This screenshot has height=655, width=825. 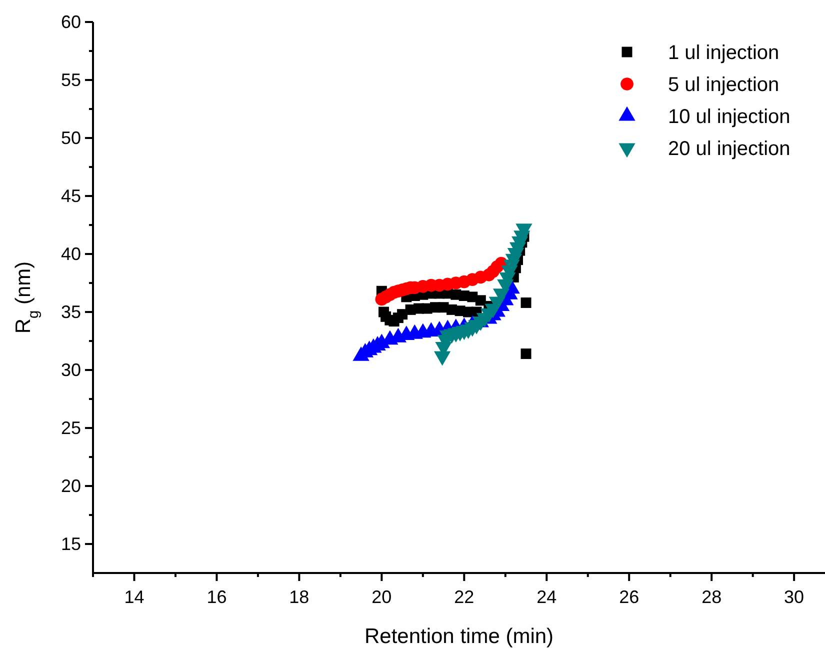 I want to click on y-tick-label: 20, so click(x=70, y=486).